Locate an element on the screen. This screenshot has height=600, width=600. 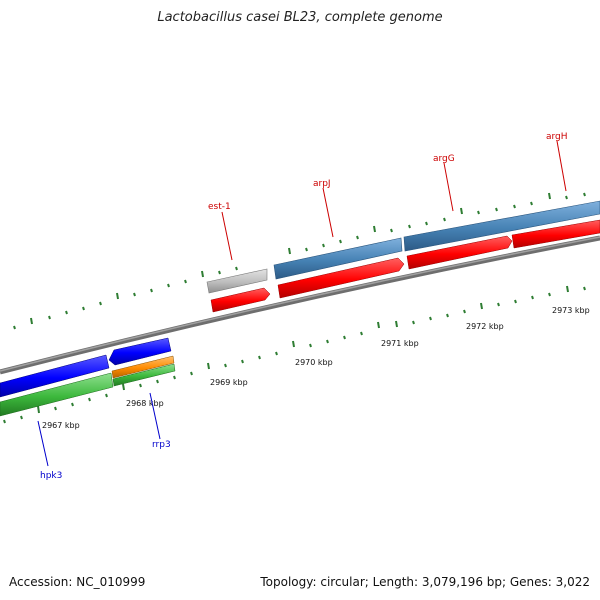
leader-line-rrp3 is located at coordinates (155, 416).